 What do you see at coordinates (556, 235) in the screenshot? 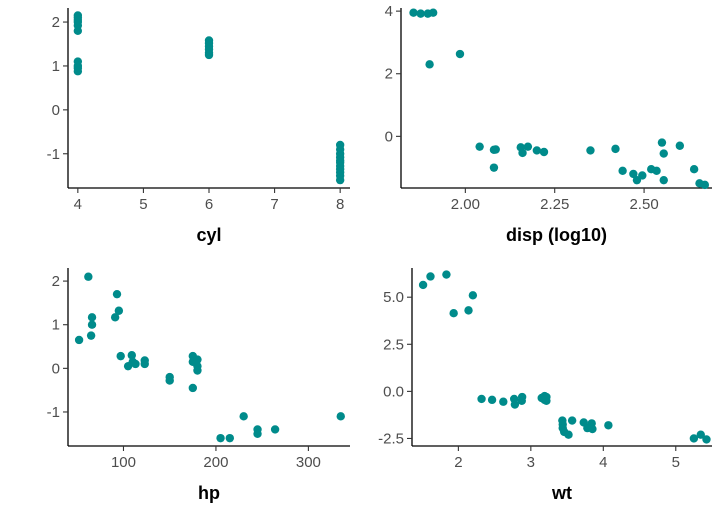
I see `x-axis-title: disp (log10)` at bounding box center [556, 235].